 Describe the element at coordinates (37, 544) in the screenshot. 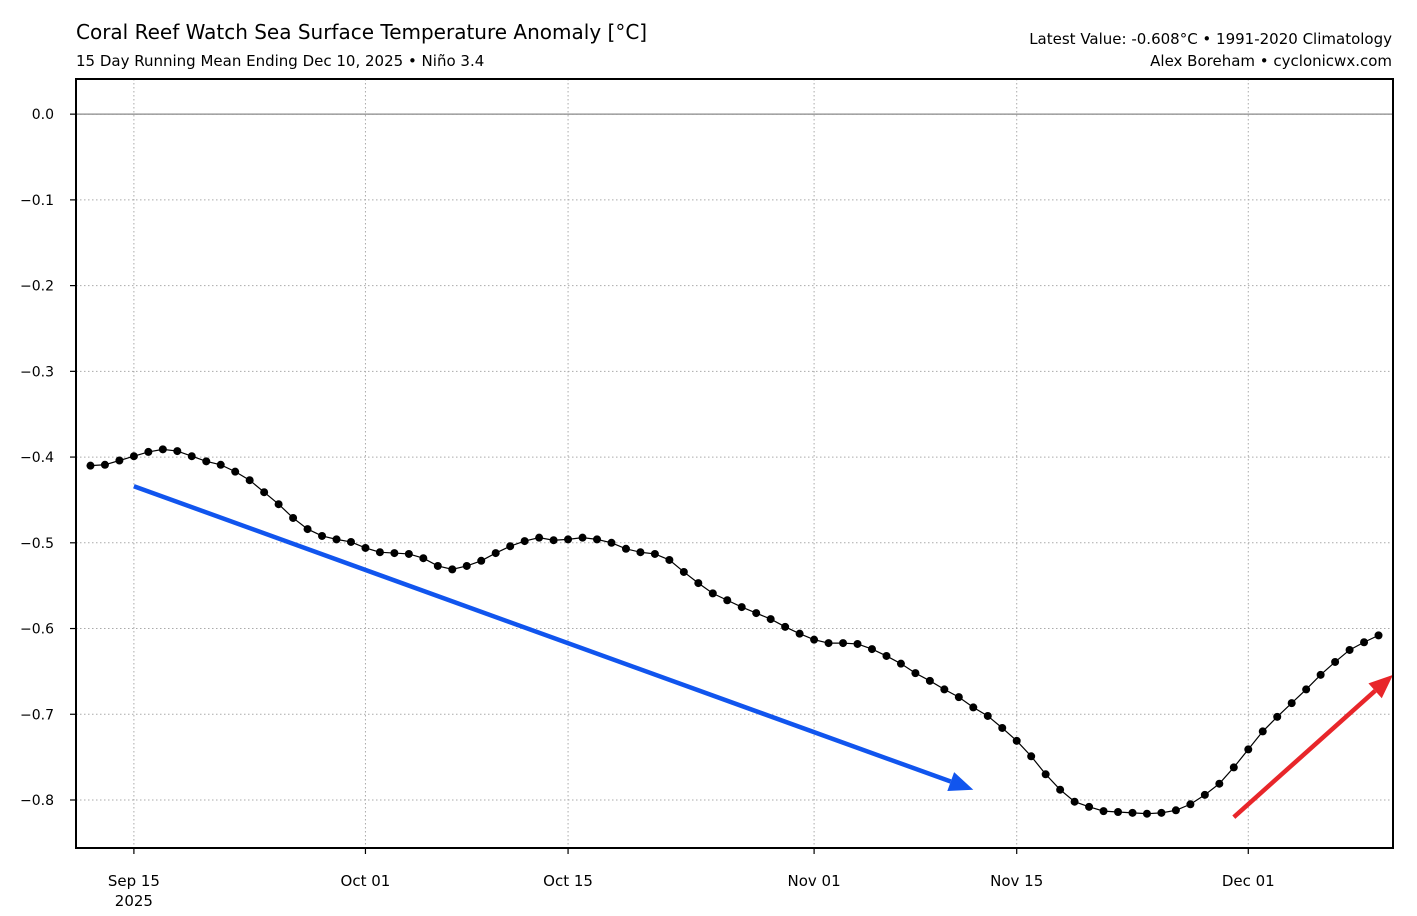

I see `y-tick-label: −0.5` at that location.